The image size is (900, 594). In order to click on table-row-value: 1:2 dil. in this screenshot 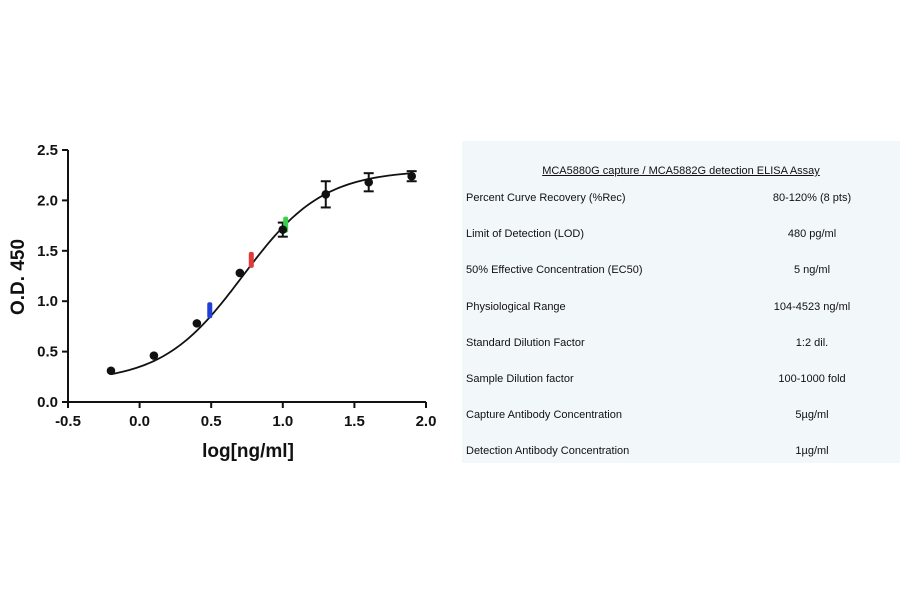, I will do `click(812, 342)`.